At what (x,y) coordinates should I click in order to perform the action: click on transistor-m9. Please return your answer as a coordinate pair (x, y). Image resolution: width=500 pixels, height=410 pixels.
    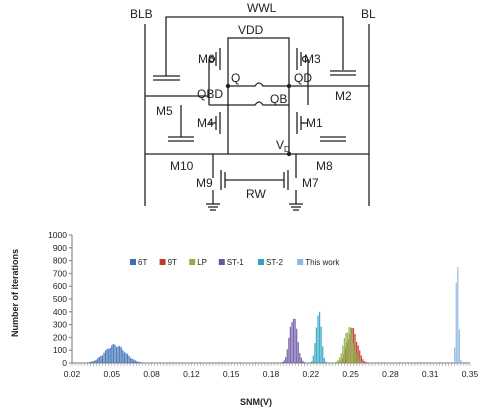
    Looking at the image, I should click on (216, 182).